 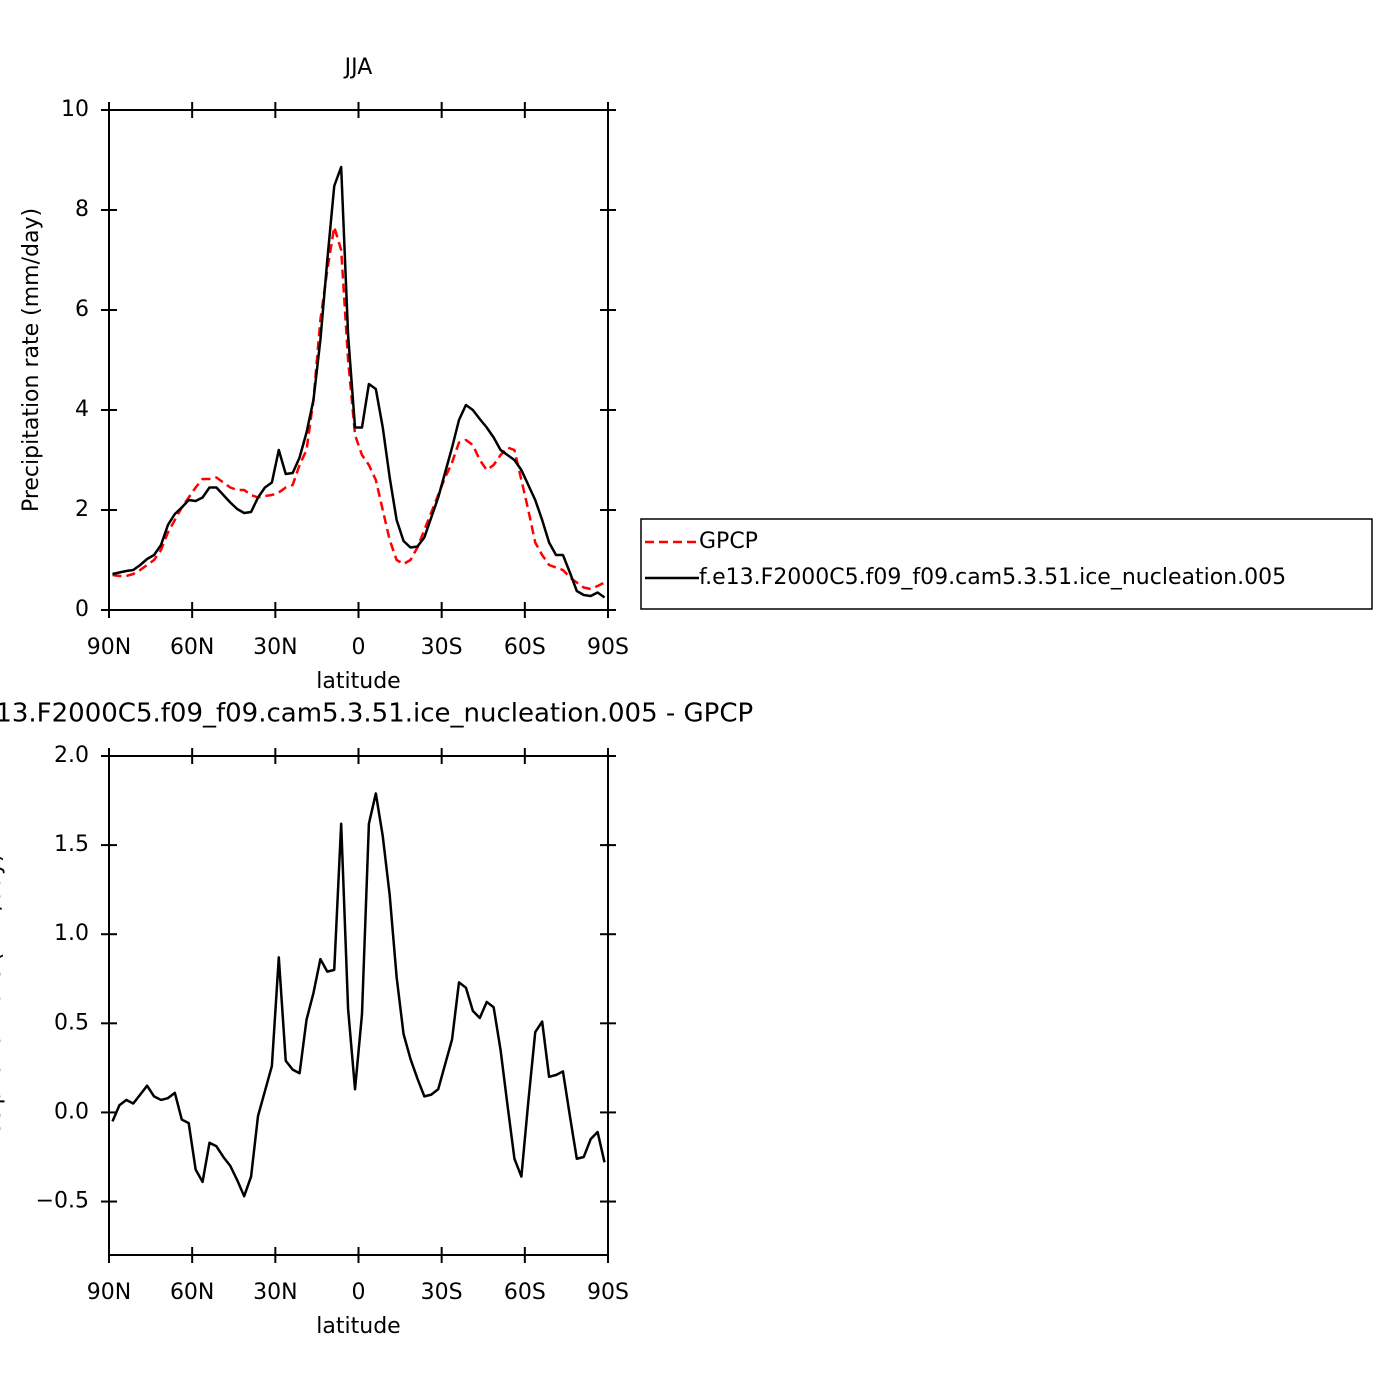 I want to click on y-tick-label: 0.0, so click(x=71, y=1111).